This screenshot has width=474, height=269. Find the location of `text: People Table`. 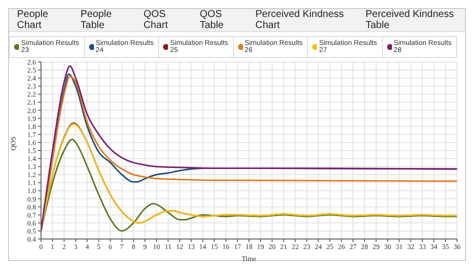

text: People Table is located at coordinates (96, 20).